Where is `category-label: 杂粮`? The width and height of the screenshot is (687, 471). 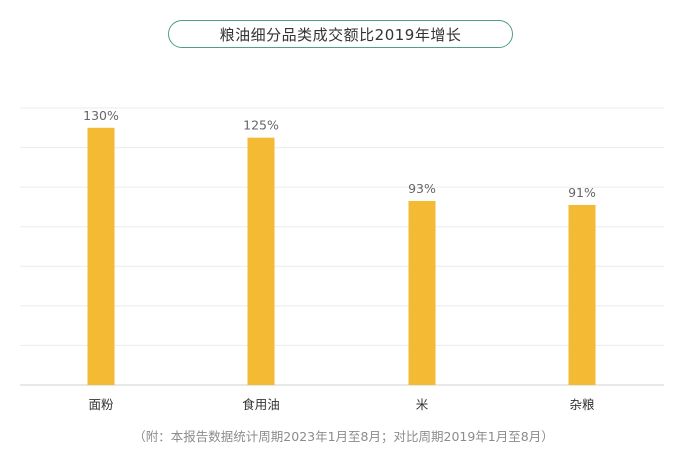 category-label: 杂粮 is located at coordinates (582, 404).